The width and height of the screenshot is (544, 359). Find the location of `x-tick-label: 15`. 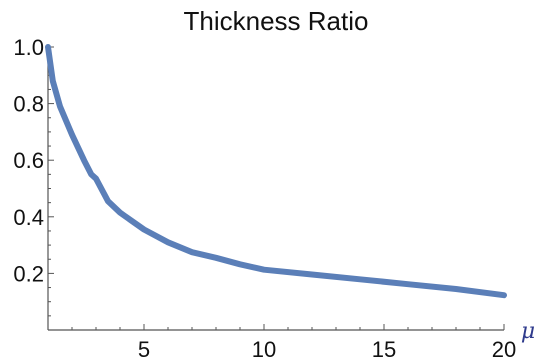

x-tick-label: 15 is located at coordinates (384, 348).